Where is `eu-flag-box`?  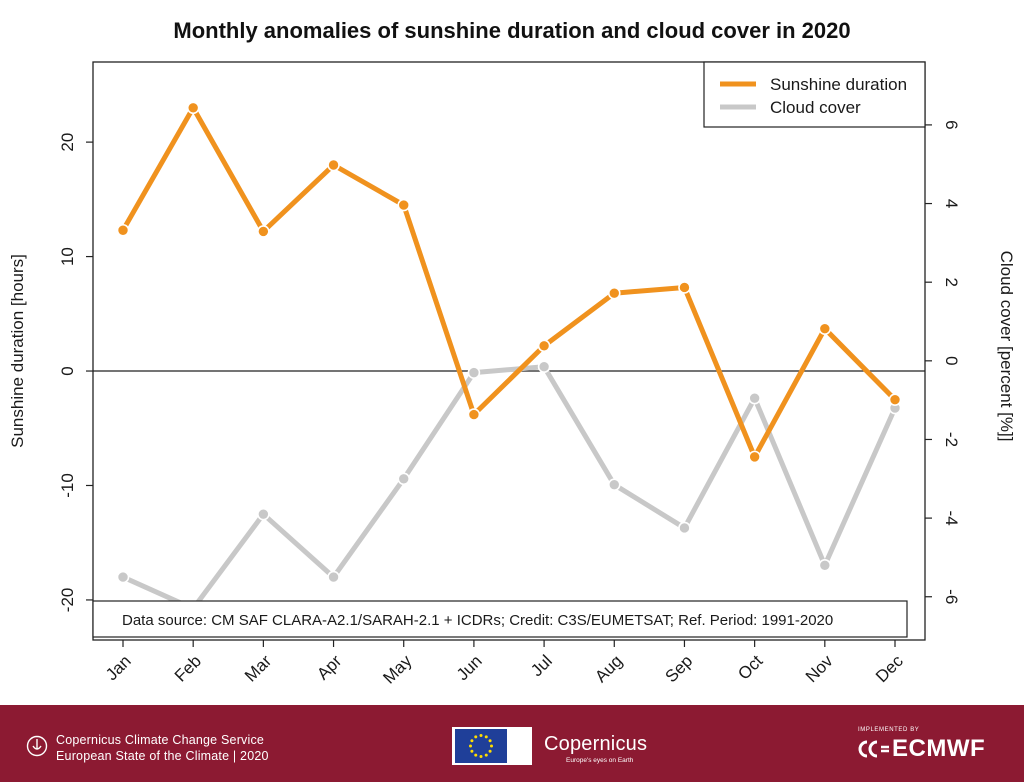
eu-flag-box is located at coordinates (492, 746).